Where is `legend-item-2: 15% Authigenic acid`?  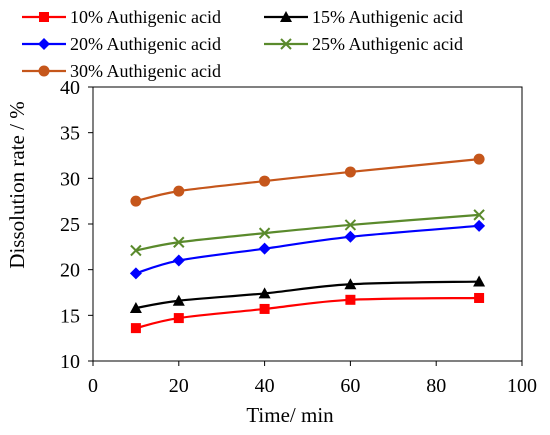
legend-item-2: 15% Authigenic acid is located at coordinates (363, 17).